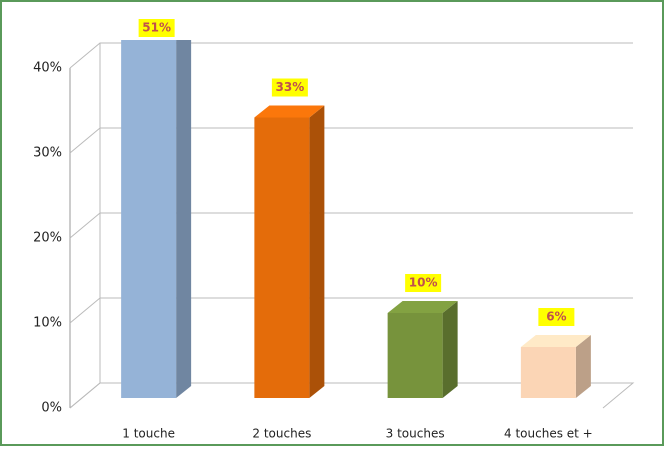 The image size is (664, 450). I want to click on x-tick-label: 2 touches, so click(281, 434).